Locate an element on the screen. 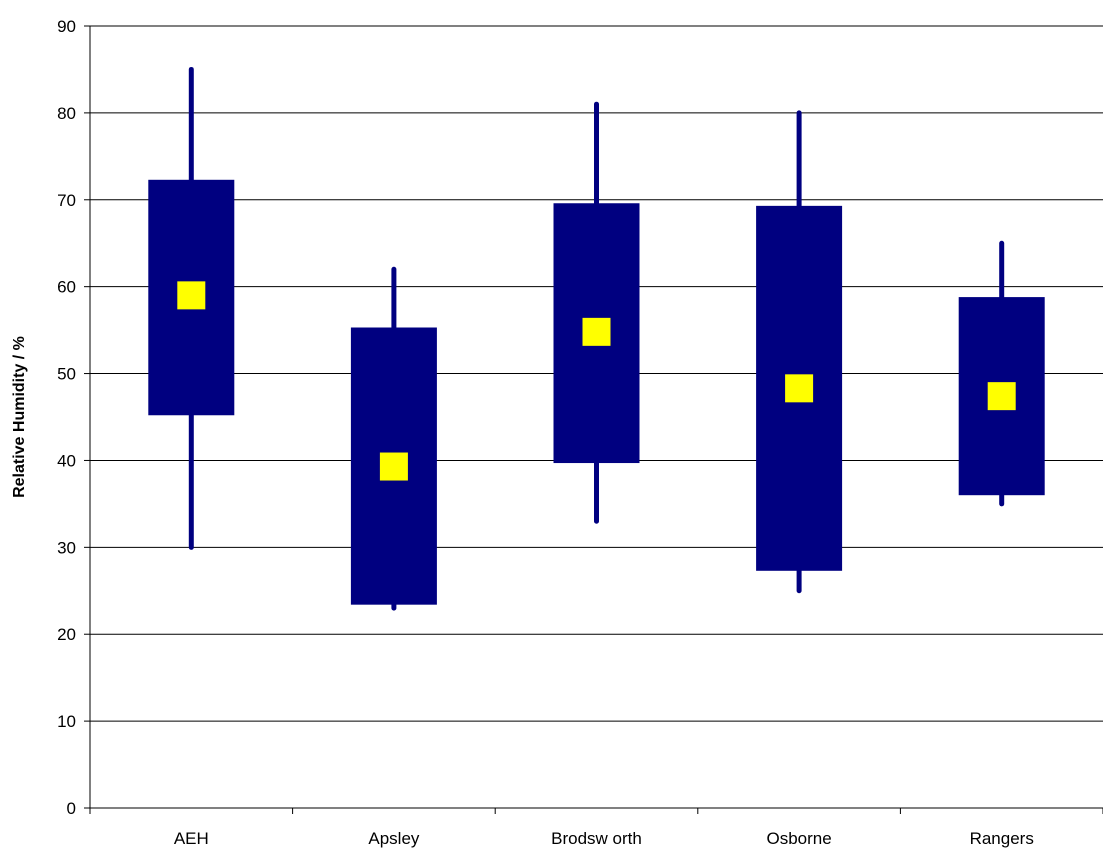 The width and height of the screenshot is (1103, 850). y-tick-label: 90 is located at coordinates (66, 26).